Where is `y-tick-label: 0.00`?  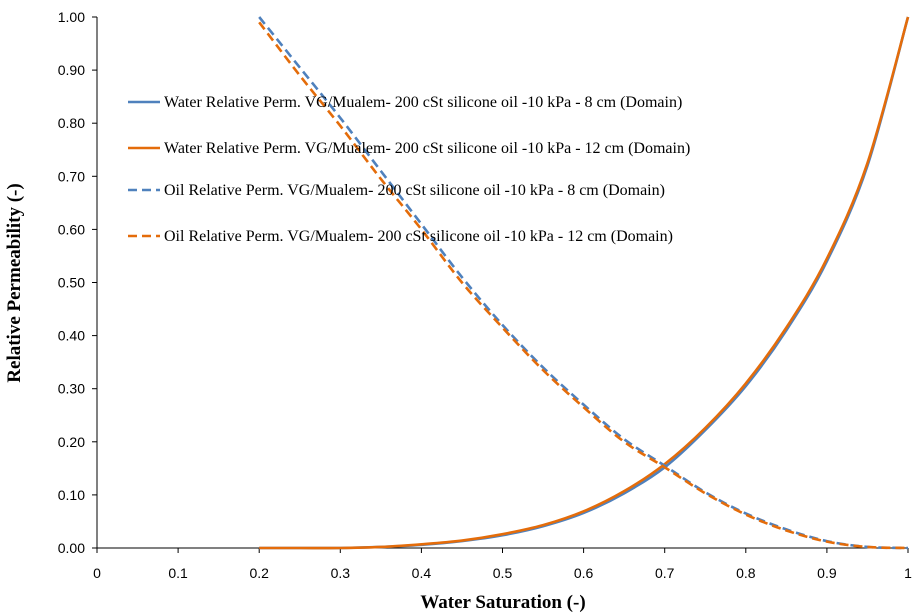
y-tick-label: 0.00 is located at coordinates (71, 548).